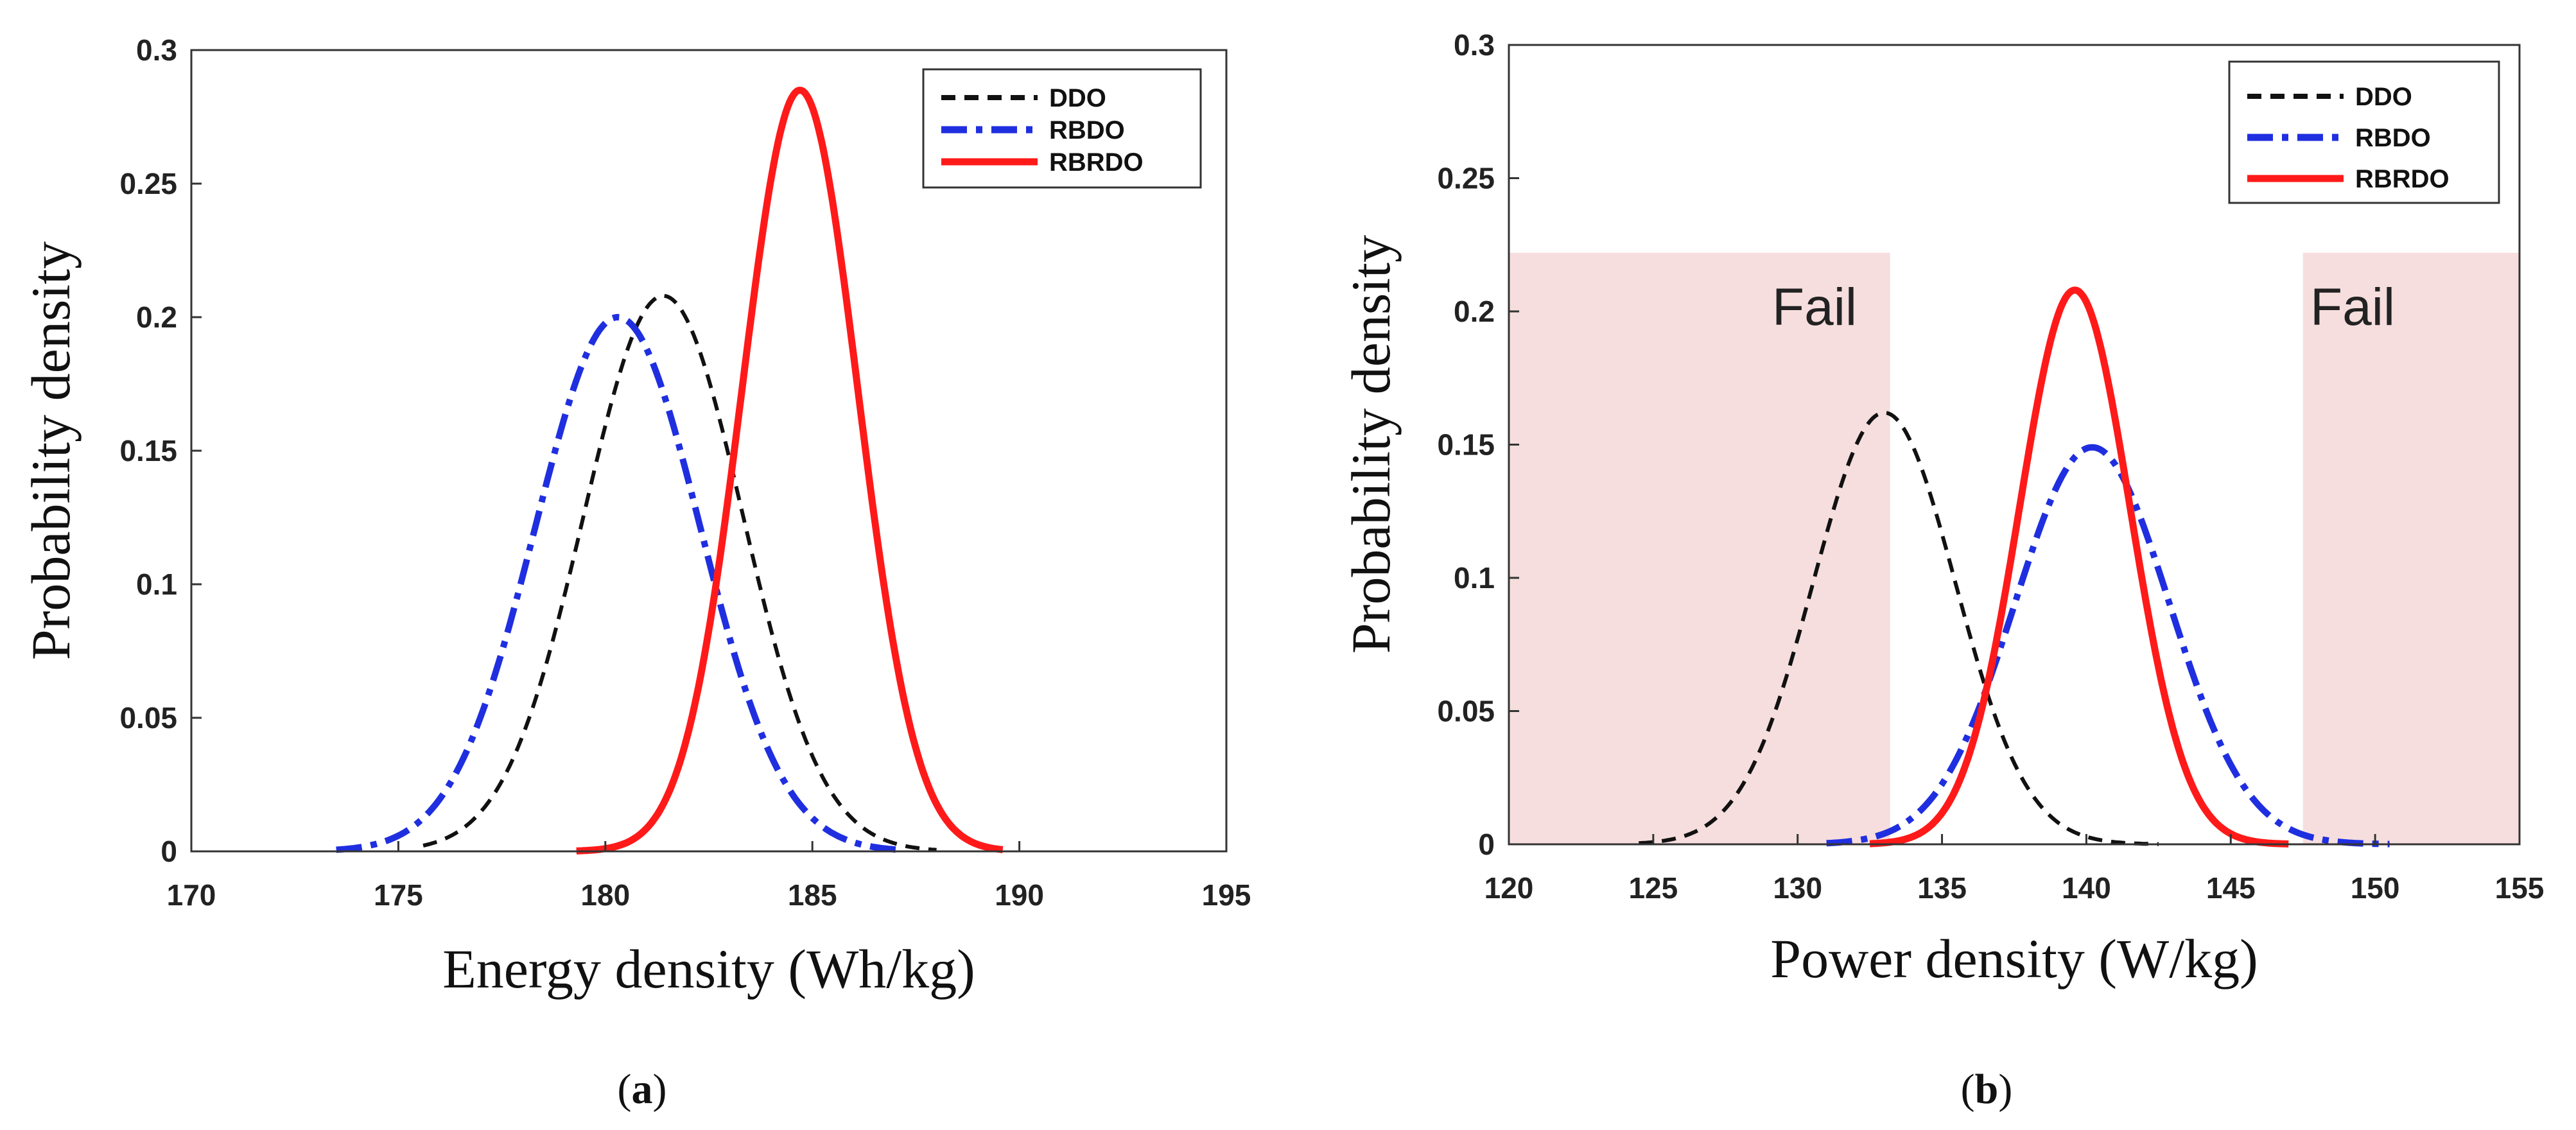 The width and height of the screenshot is (2576, 1130). What do you see at coordinates (191, 895) in the screenshot?
I see `panel-a-x-tick-label: 170` at bounding box center [191, 895].